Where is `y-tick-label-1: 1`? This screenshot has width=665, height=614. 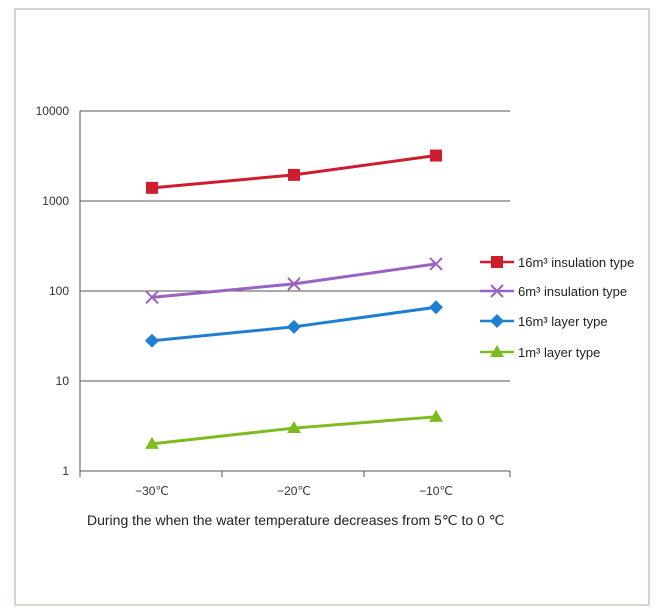 y-tick-label-1: 1 is located at coordinates (65, 471).